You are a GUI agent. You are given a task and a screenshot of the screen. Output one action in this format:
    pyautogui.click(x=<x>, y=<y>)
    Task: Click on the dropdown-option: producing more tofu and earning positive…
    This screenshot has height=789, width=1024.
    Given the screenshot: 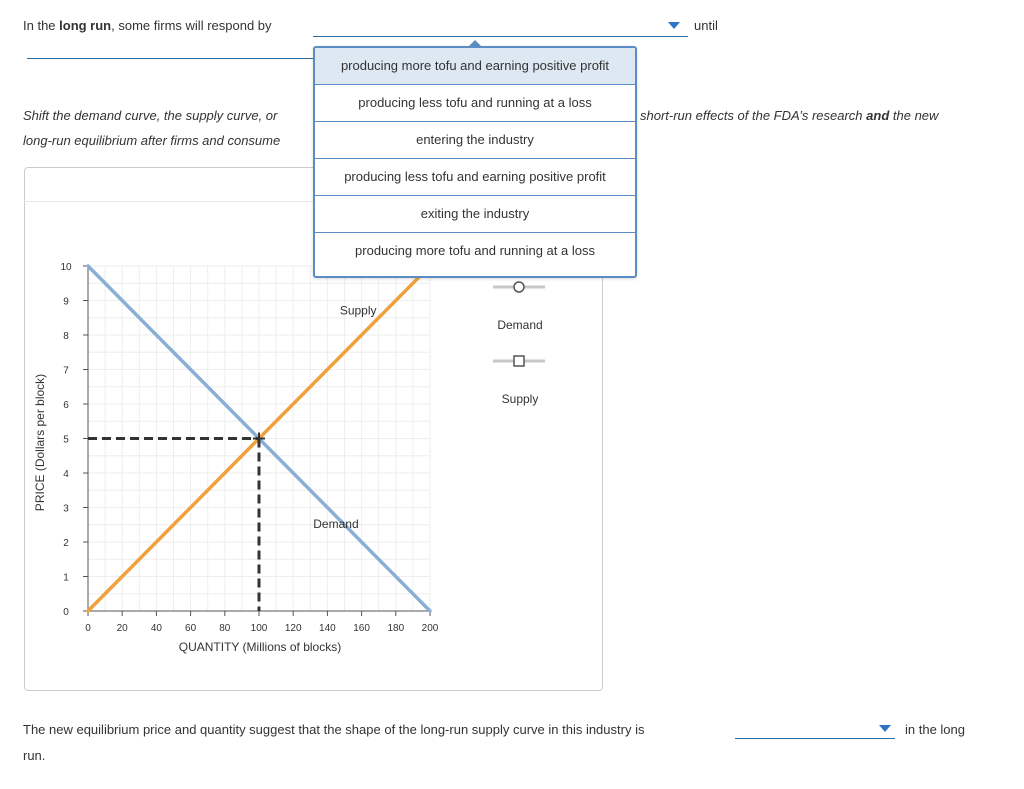 What is the action you would take?
    pyautogui.click(x=475, y=66)
    